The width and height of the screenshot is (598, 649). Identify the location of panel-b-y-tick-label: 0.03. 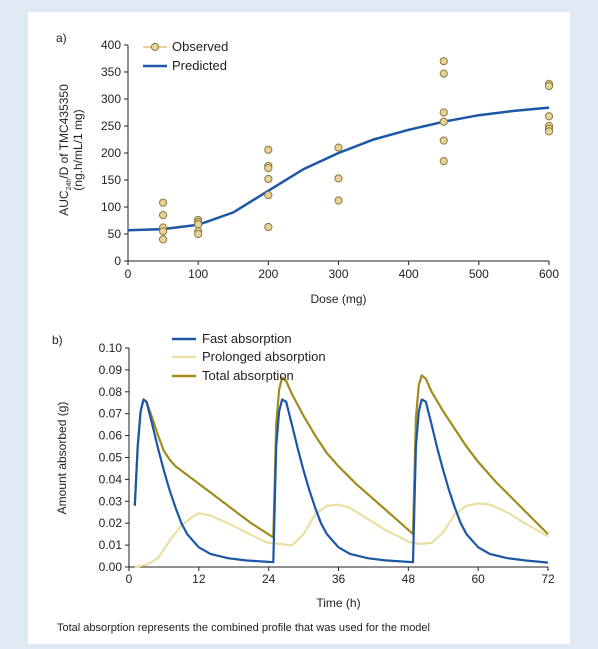
(111, 501).